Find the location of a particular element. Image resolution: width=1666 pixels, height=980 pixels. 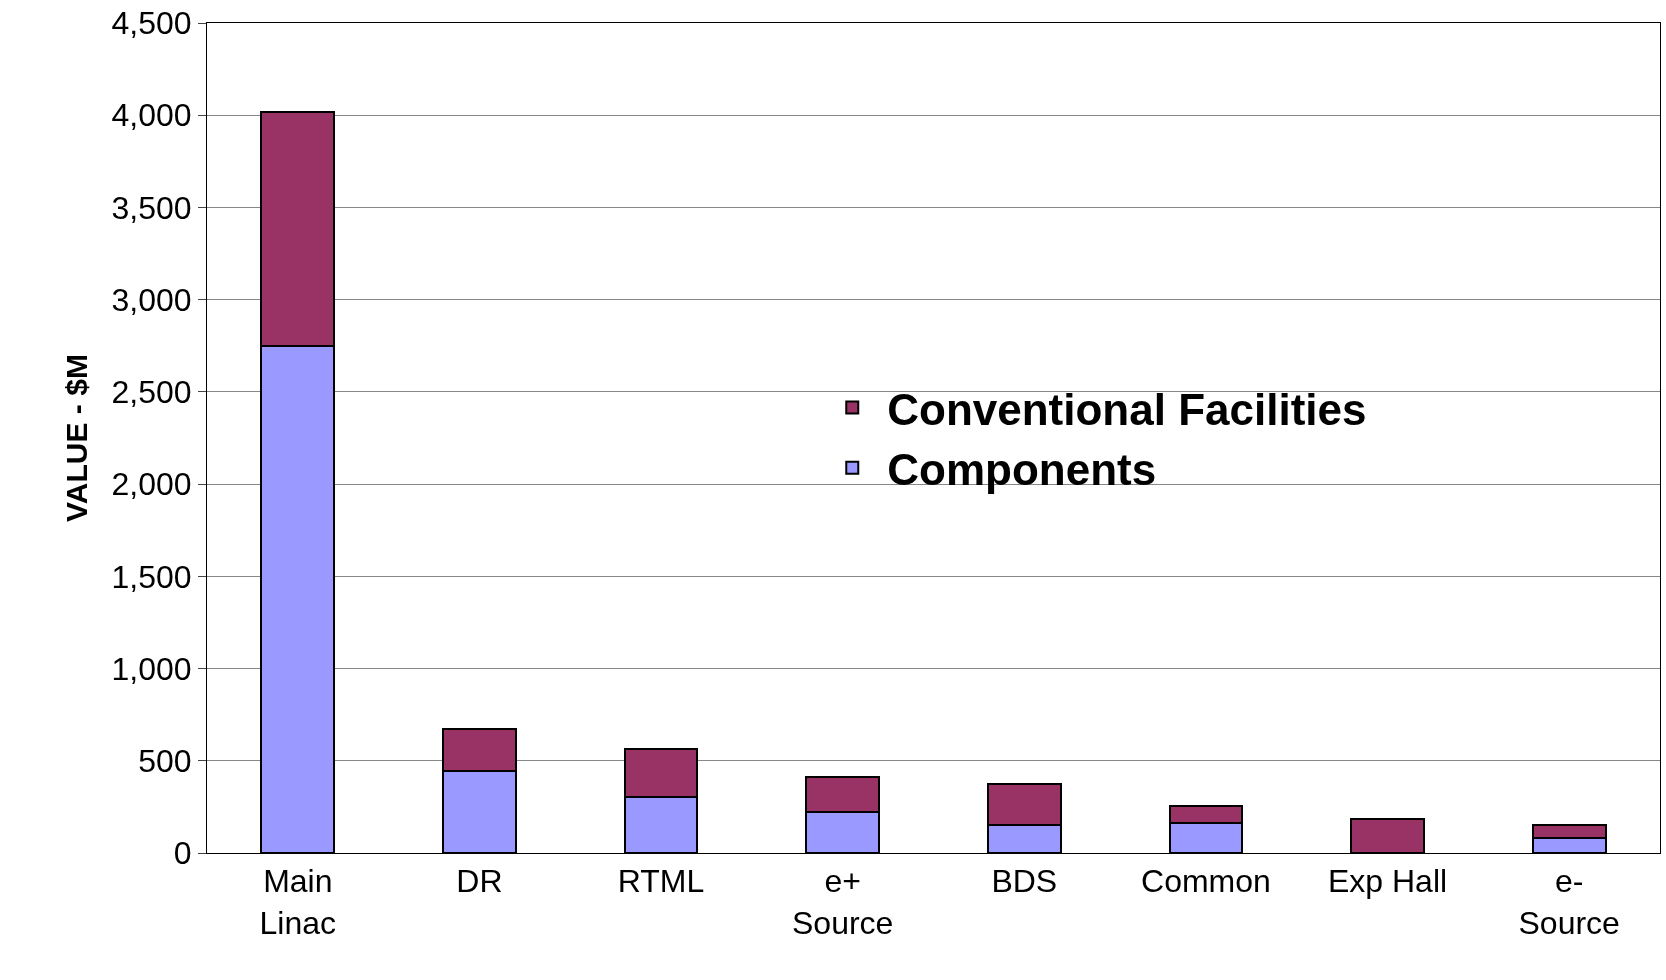

y-tick-label: 4,000 is located at coordinates (151, 115).